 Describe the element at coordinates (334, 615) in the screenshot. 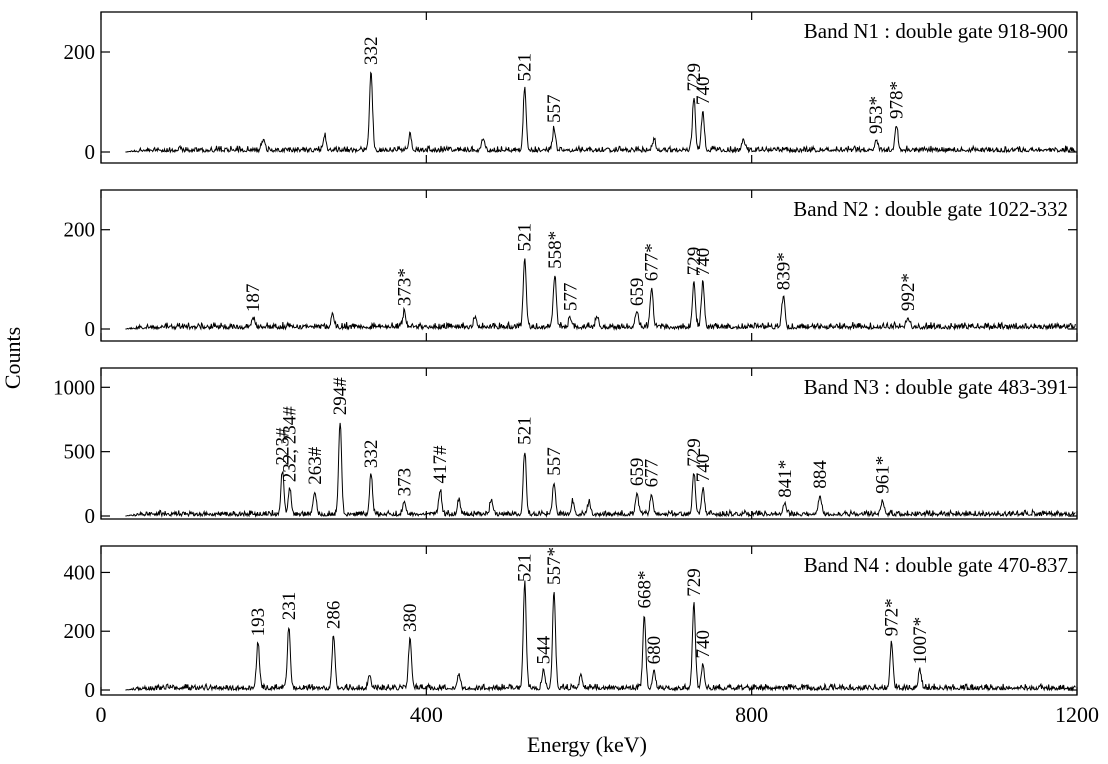

I see `peak-label: 286` at that location.